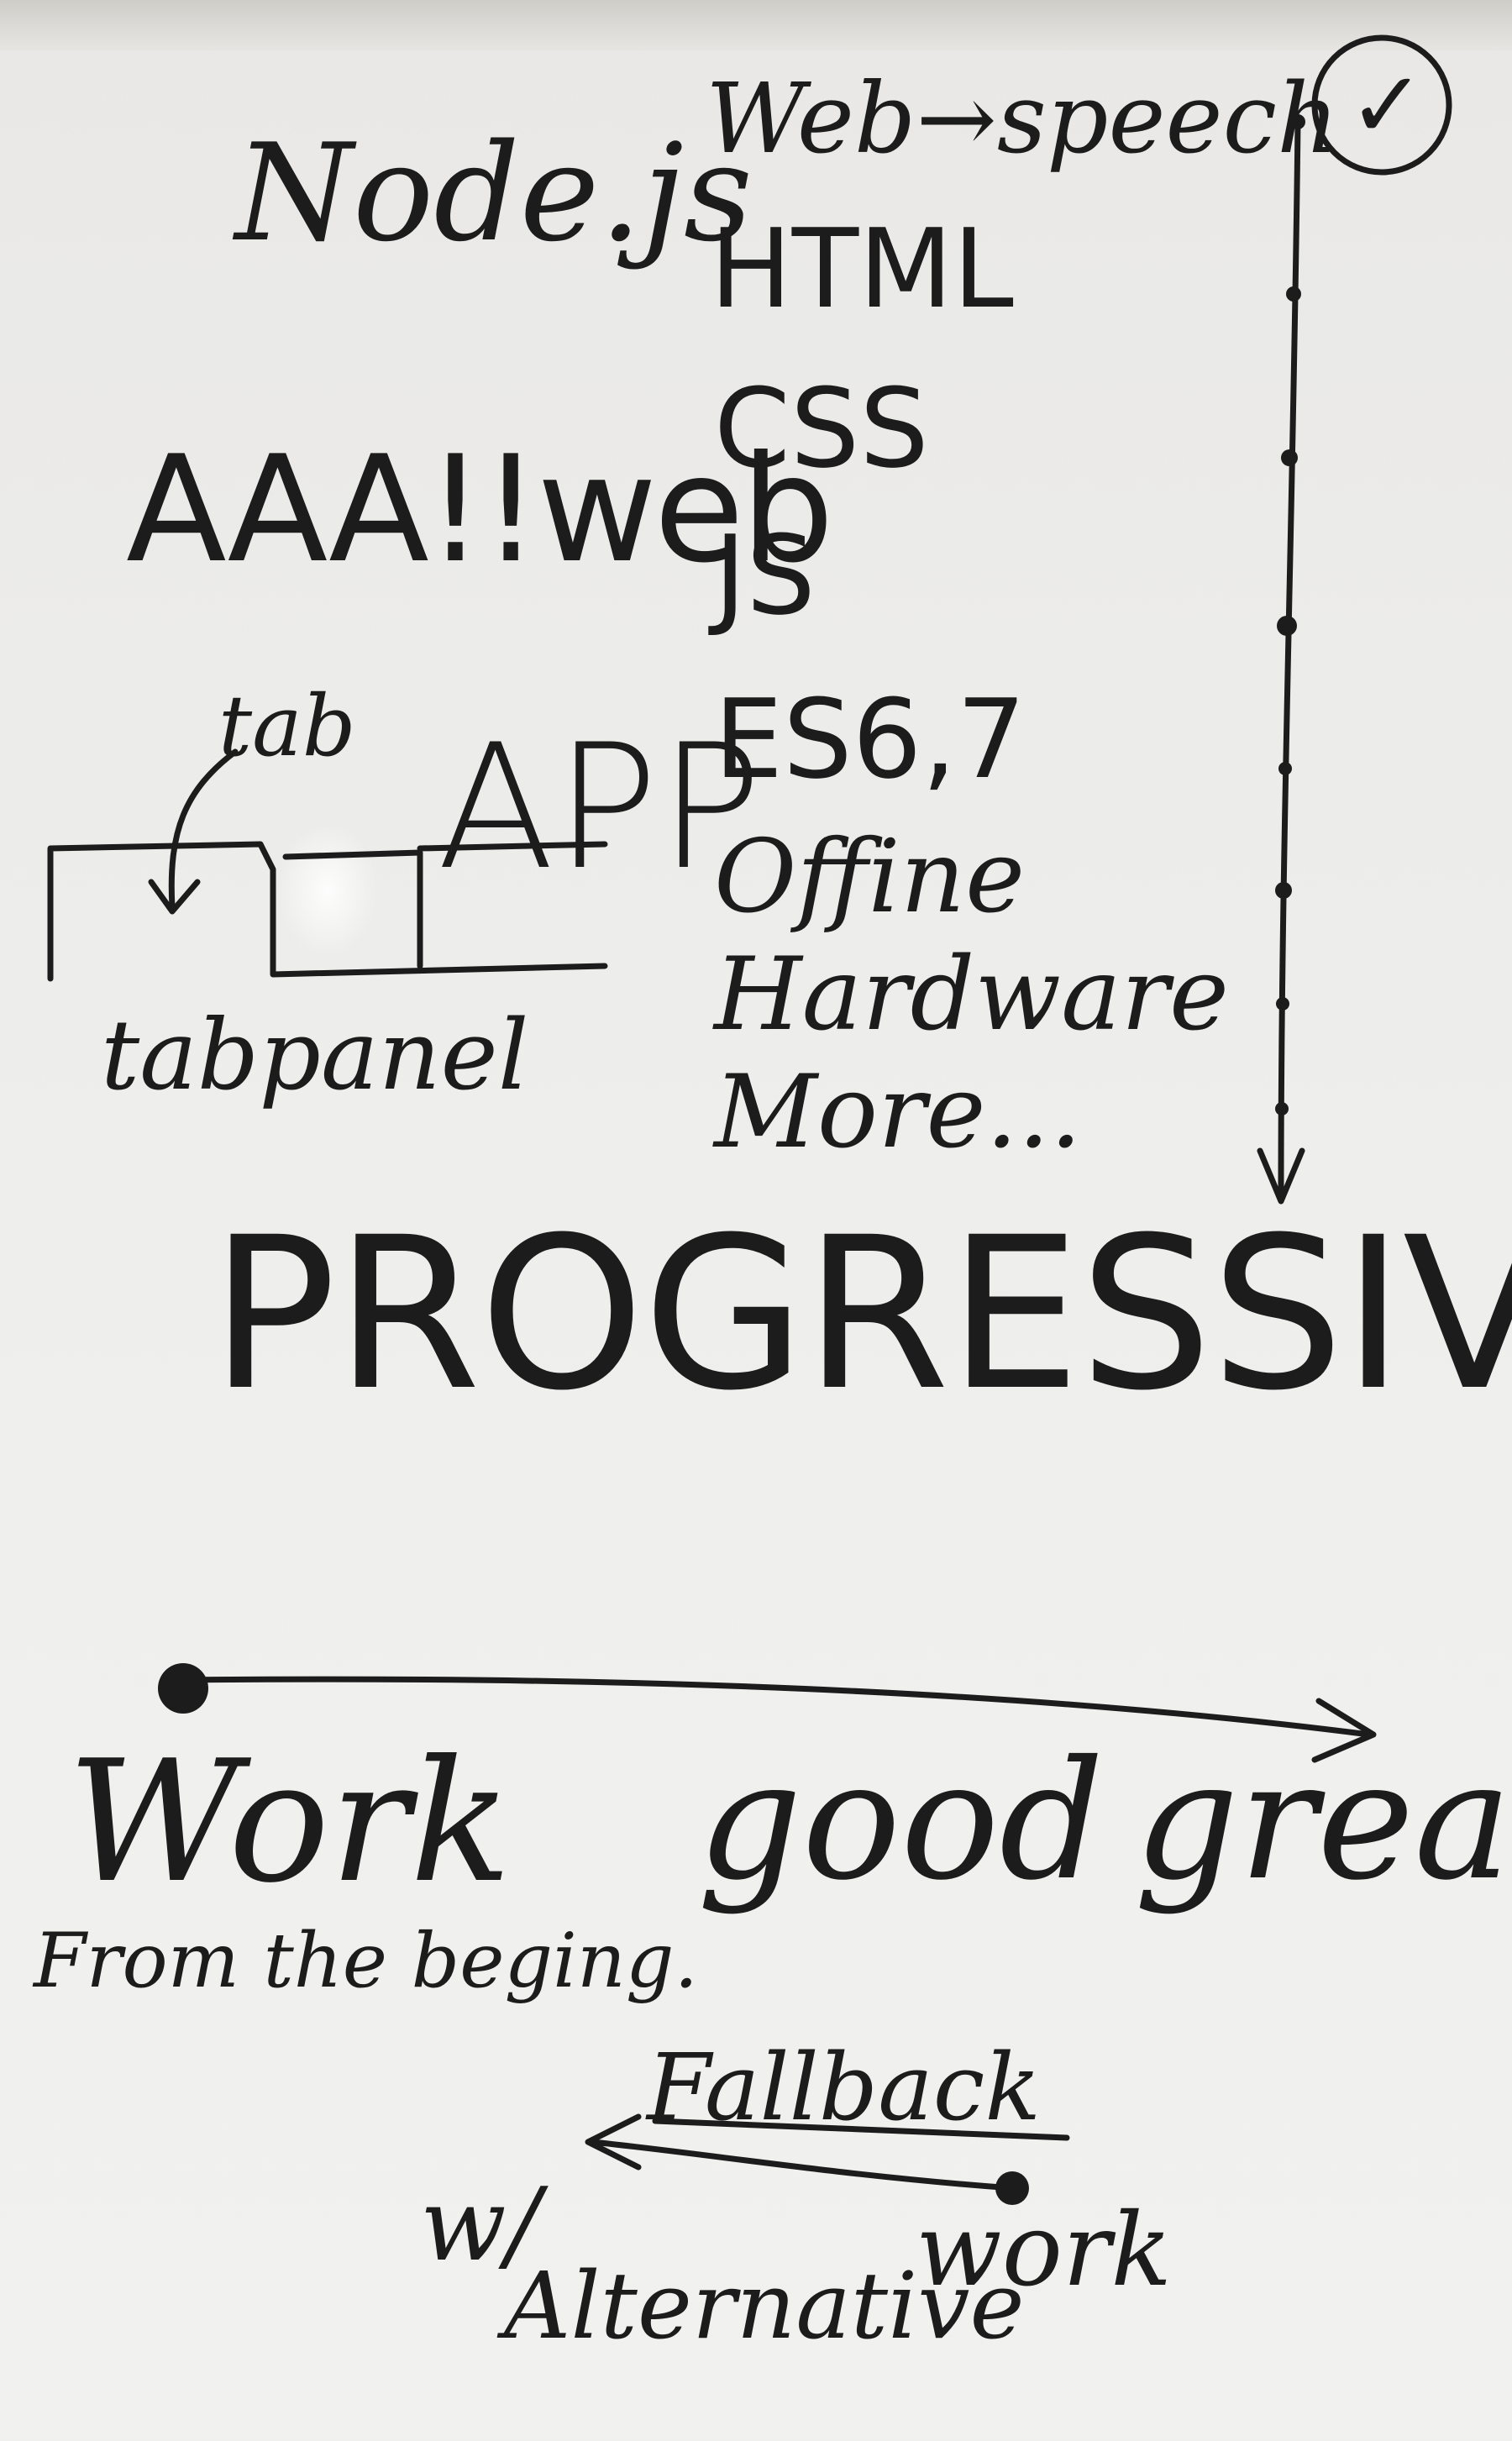 This screenshot has height=2441, width=1512. What do you see at coordinates (480, 2225) in the screenshot?
I see `with-text: w/` at bounding box center [480, 2225].